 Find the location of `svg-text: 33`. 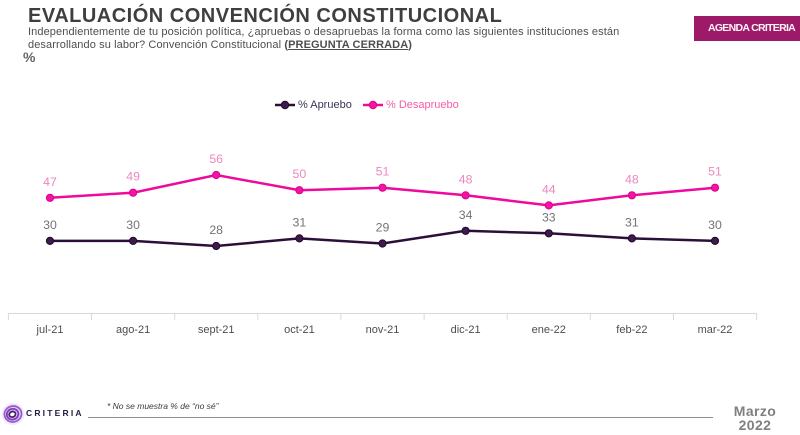

svg-text: 33 is located at coordinates (549, 217).